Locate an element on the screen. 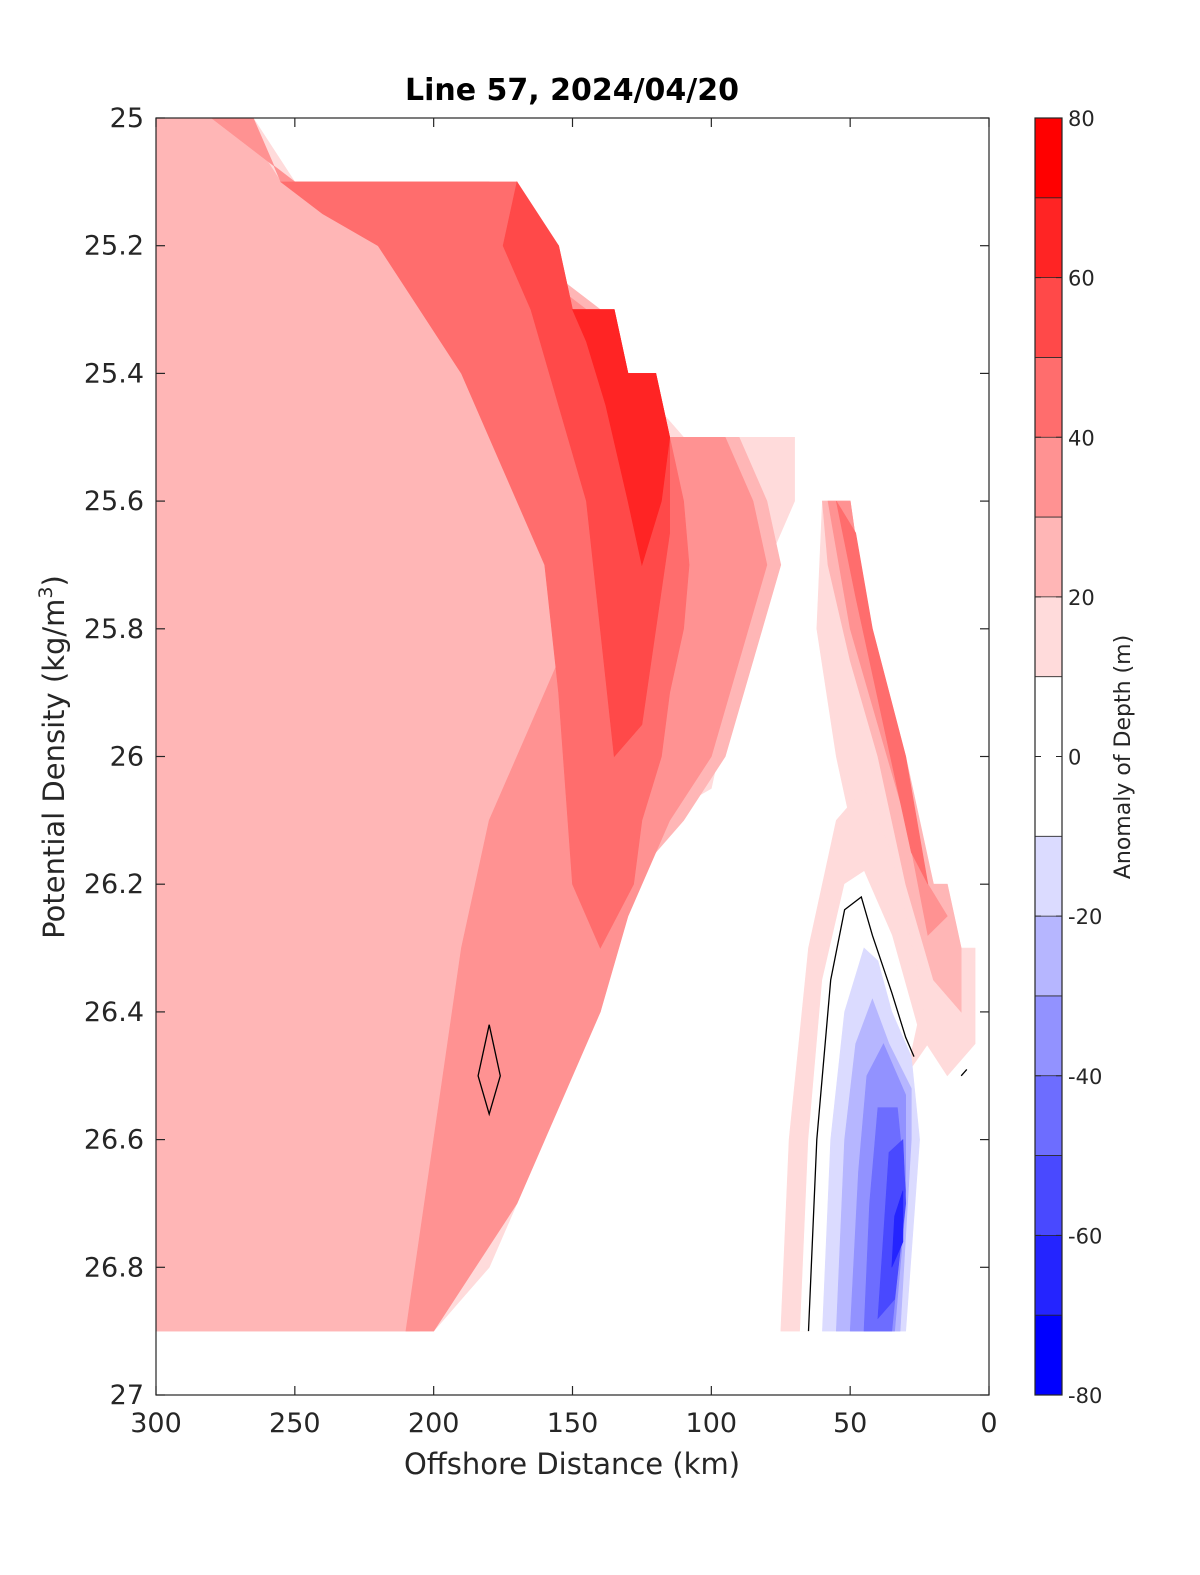 The width and height of the screenshot is (1200, 1575). x-tick-label: 150 is located at coordinates (573, 1423).